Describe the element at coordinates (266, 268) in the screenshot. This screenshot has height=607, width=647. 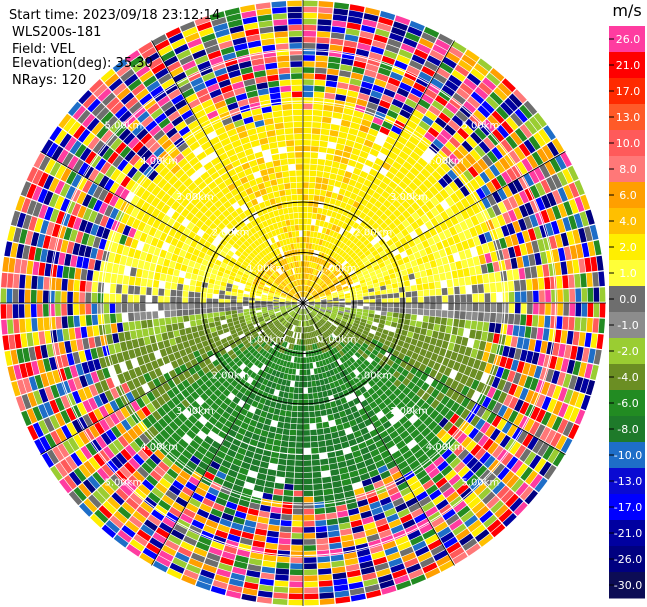
I see `range-label-1km-315: 1.00km` at that location.